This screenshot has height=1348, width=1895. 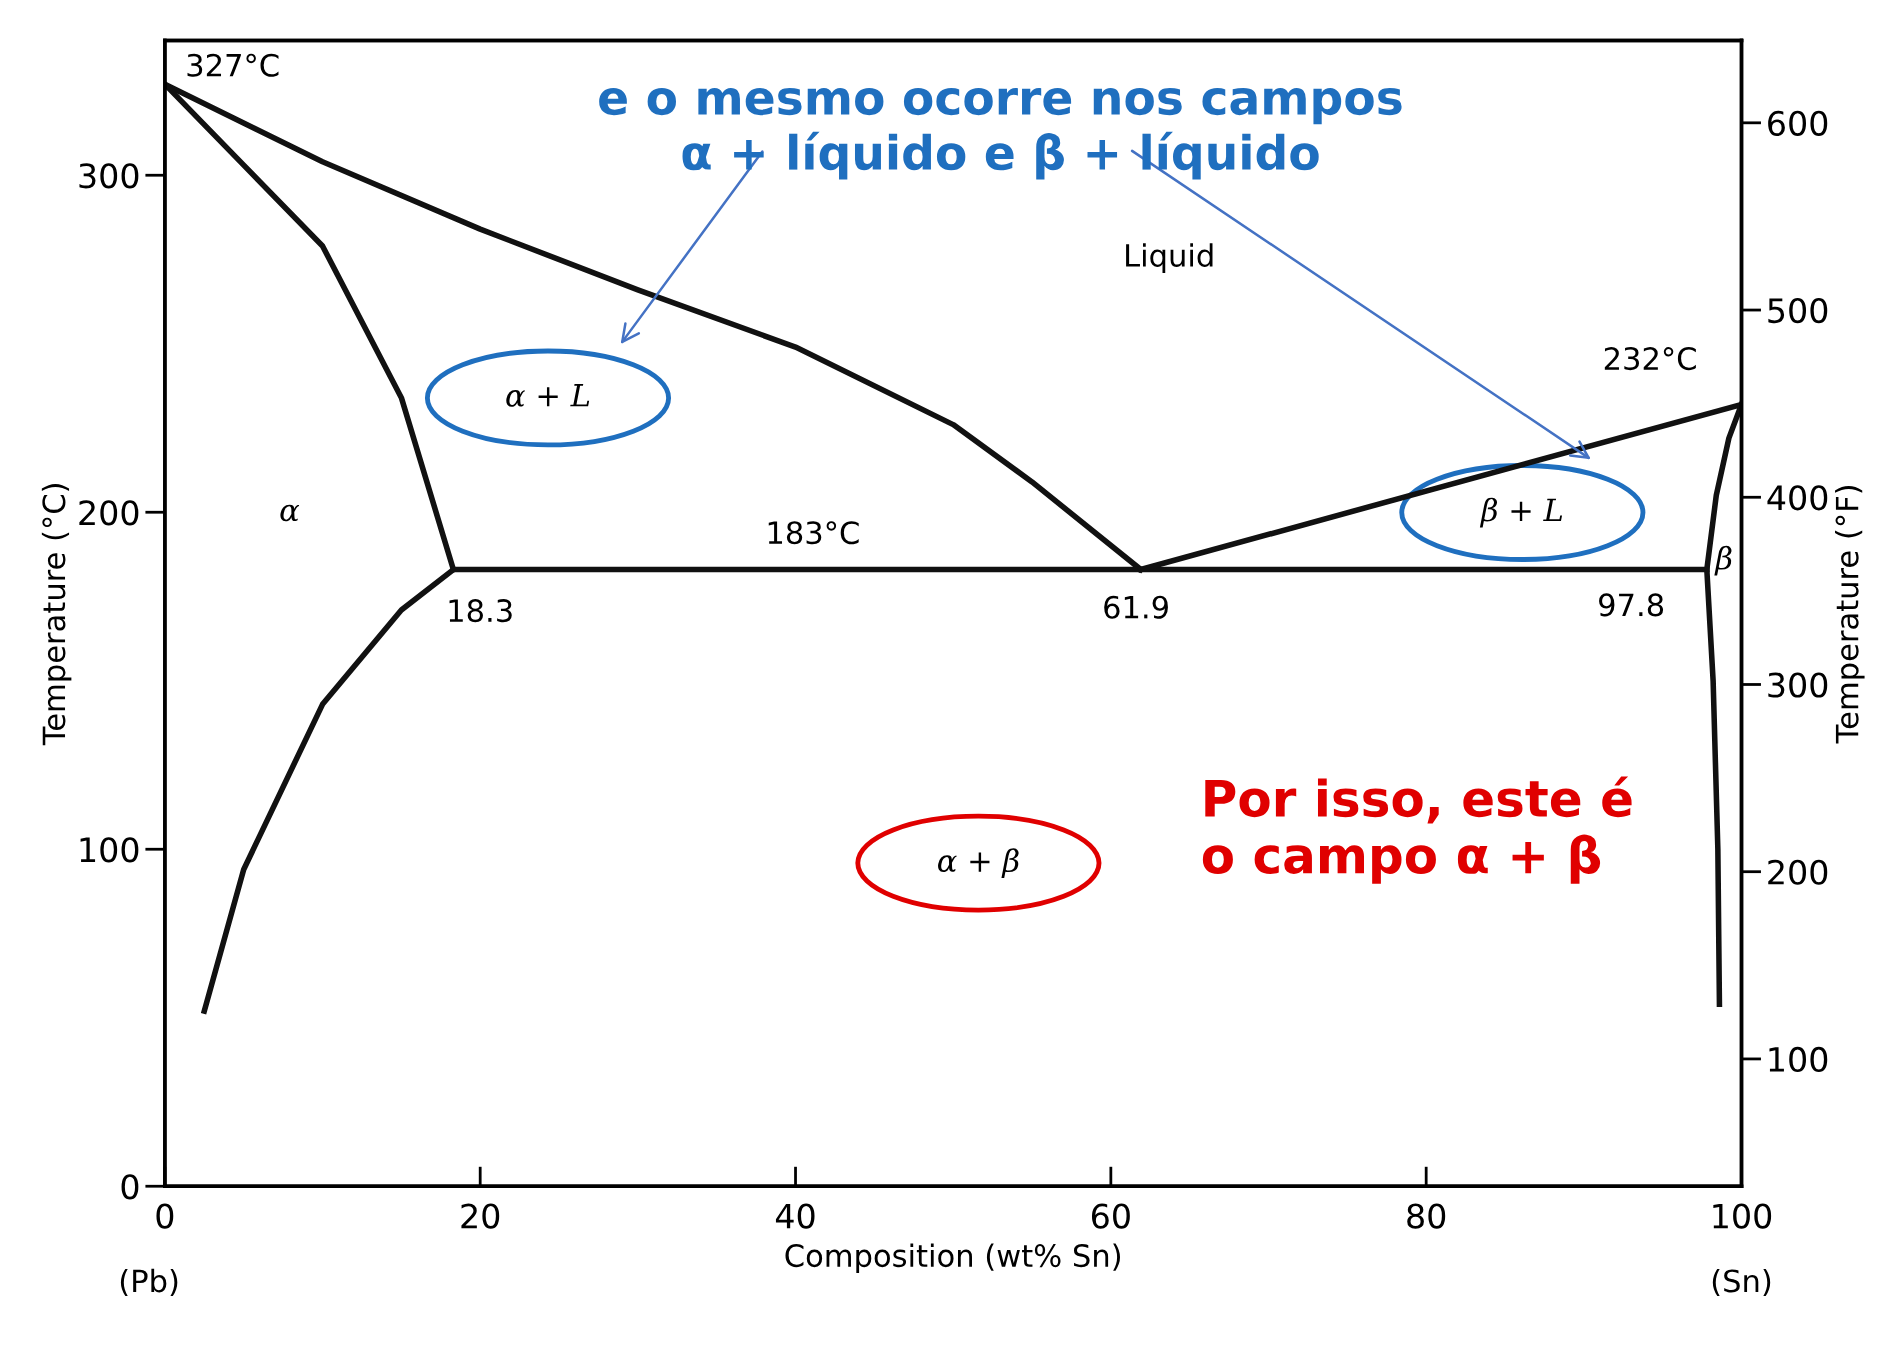 What do you see at coordinates (1741, 1282) in the screenshot?
I see `text: (Sn)` at bounding box center [1741, 1282].